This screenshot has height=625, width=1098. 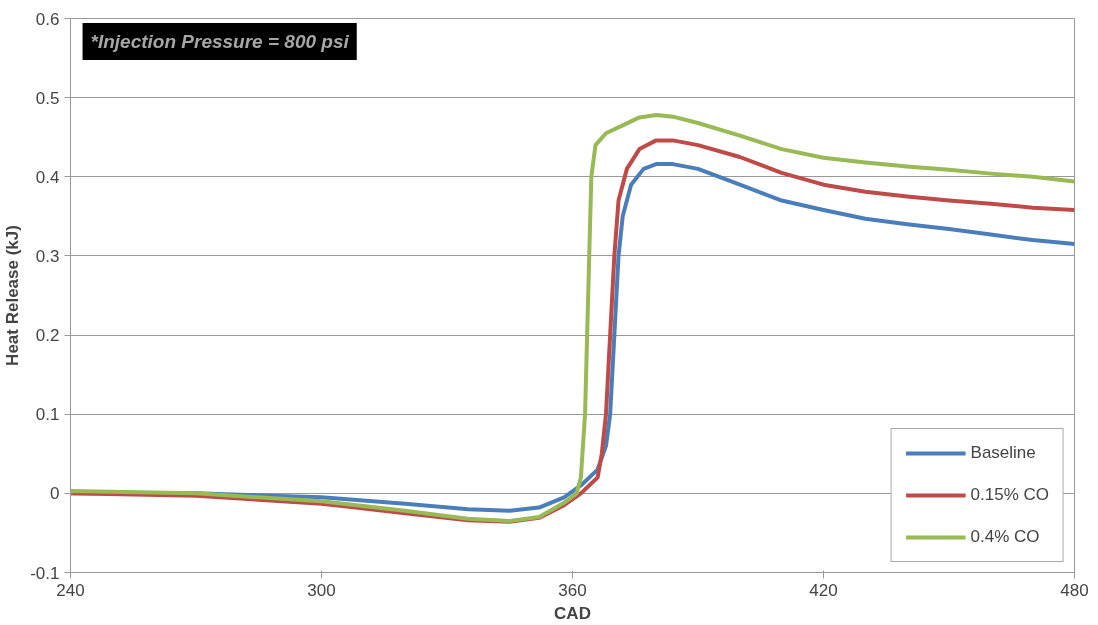 I want to click on y-tick-label: 0.1, so click(x=47, y=415).